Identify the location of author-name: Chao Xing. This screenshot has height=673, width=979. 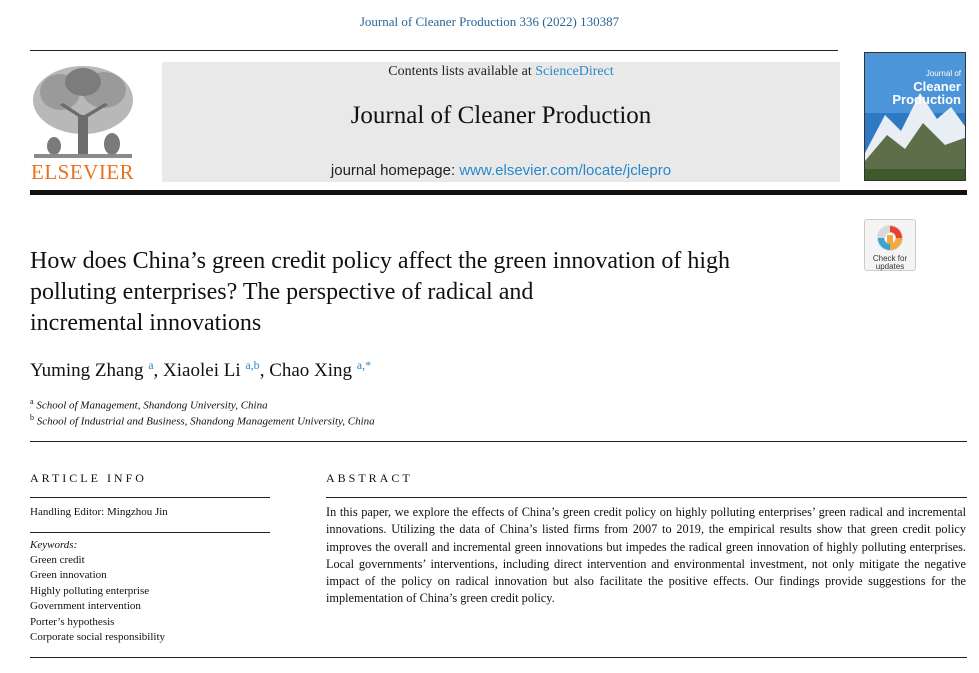
(311, 370).